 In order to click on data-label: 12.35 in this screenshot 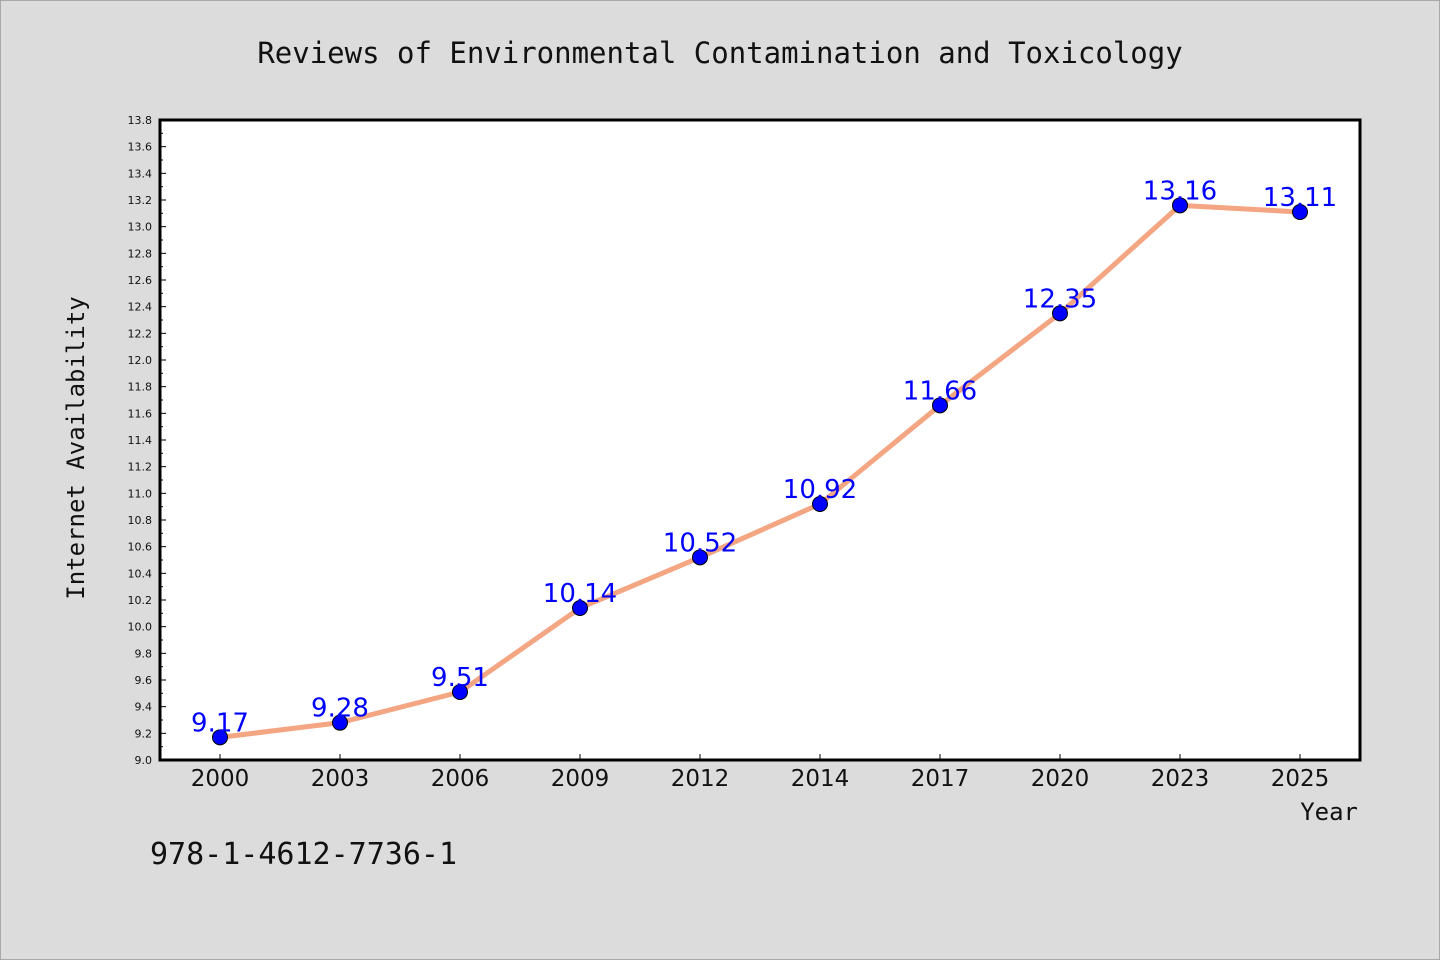, I will do `click(1060, 299)`.